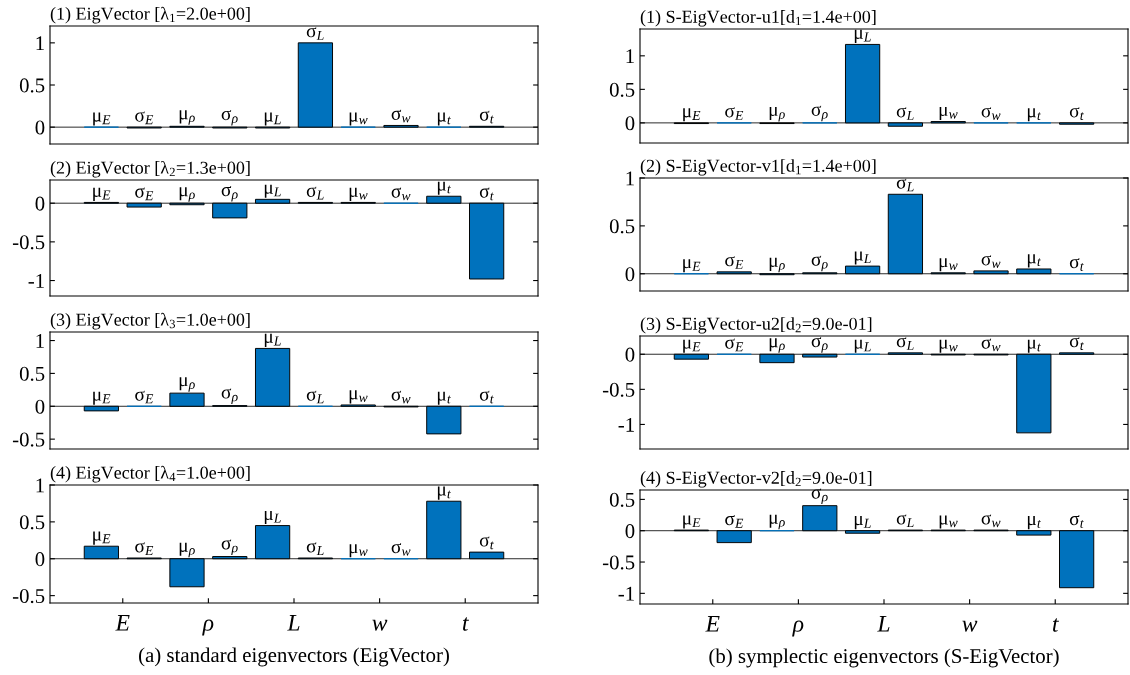 This screenshot has width=1130, height=675. I want to click on chart-title: (2) EigVector [λ$_{2}$=1.3e+00], so click(150, 169).